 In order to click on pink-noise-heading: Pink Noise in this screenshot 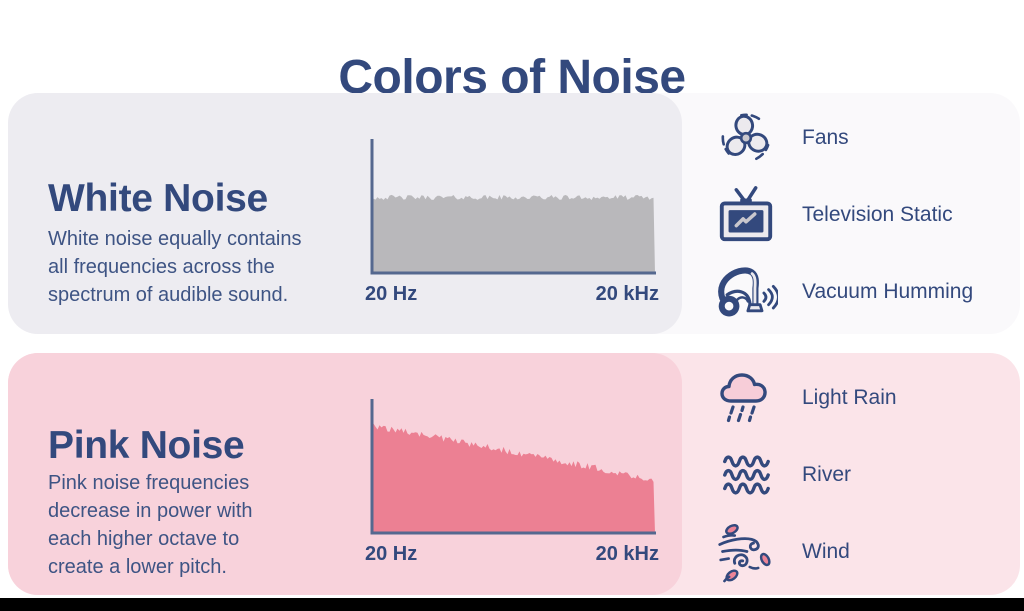, I will do `click(146, 446)`.